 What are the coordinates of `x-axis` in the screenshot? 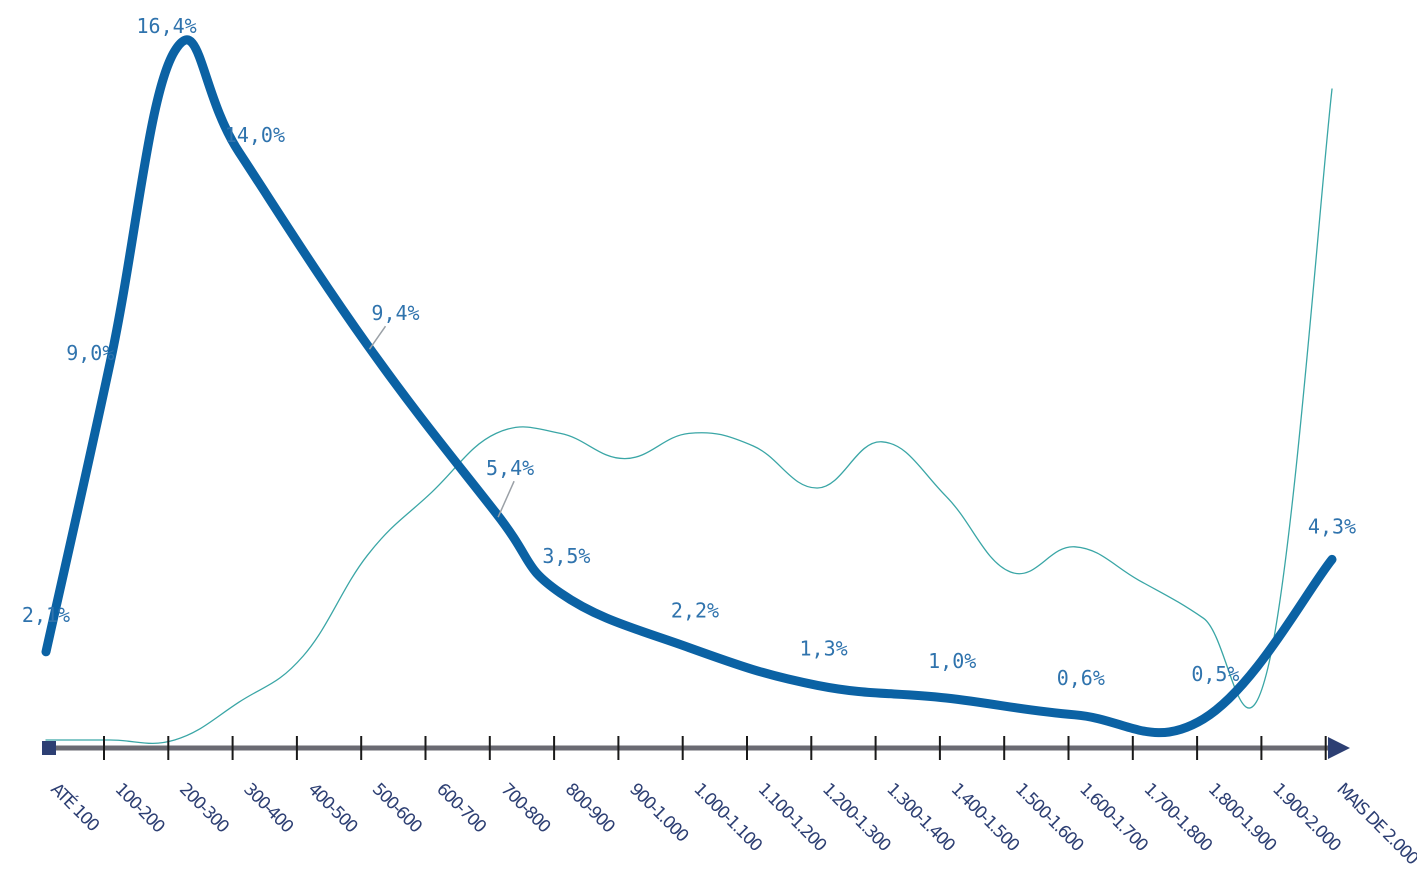 It's located at (696, 748).